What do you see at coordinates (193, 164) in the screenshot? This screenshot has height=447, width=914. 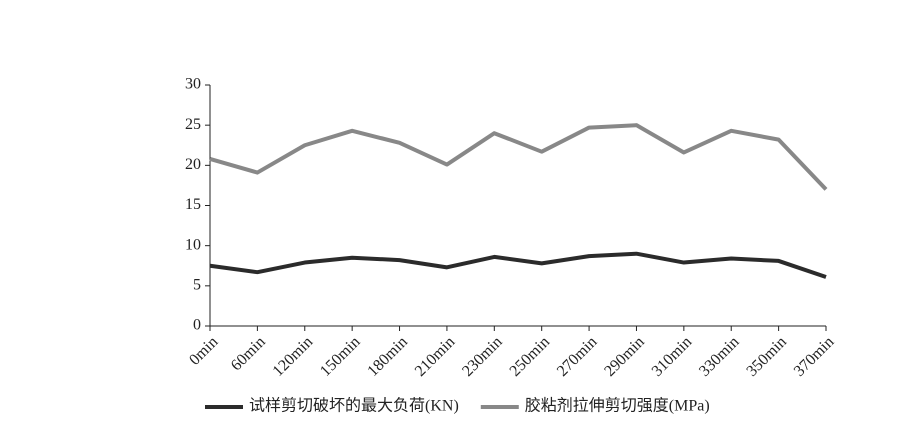 I see `y-tick-label: 20` at bounding box center [193, 164].